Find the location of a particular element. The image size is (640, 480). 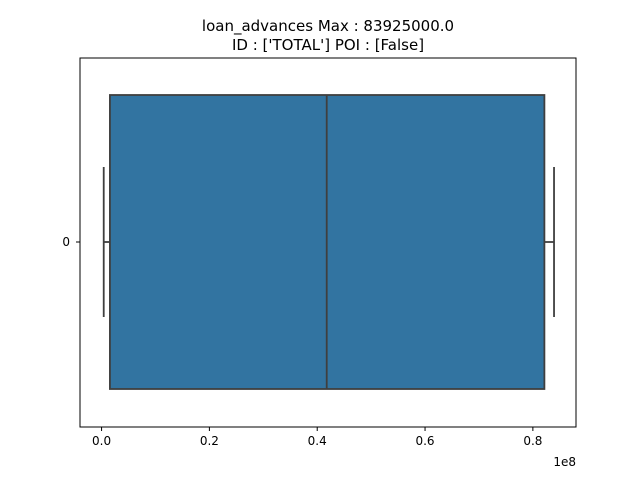

x-tick-label: 0.2 is located at coordinates (209, 441).